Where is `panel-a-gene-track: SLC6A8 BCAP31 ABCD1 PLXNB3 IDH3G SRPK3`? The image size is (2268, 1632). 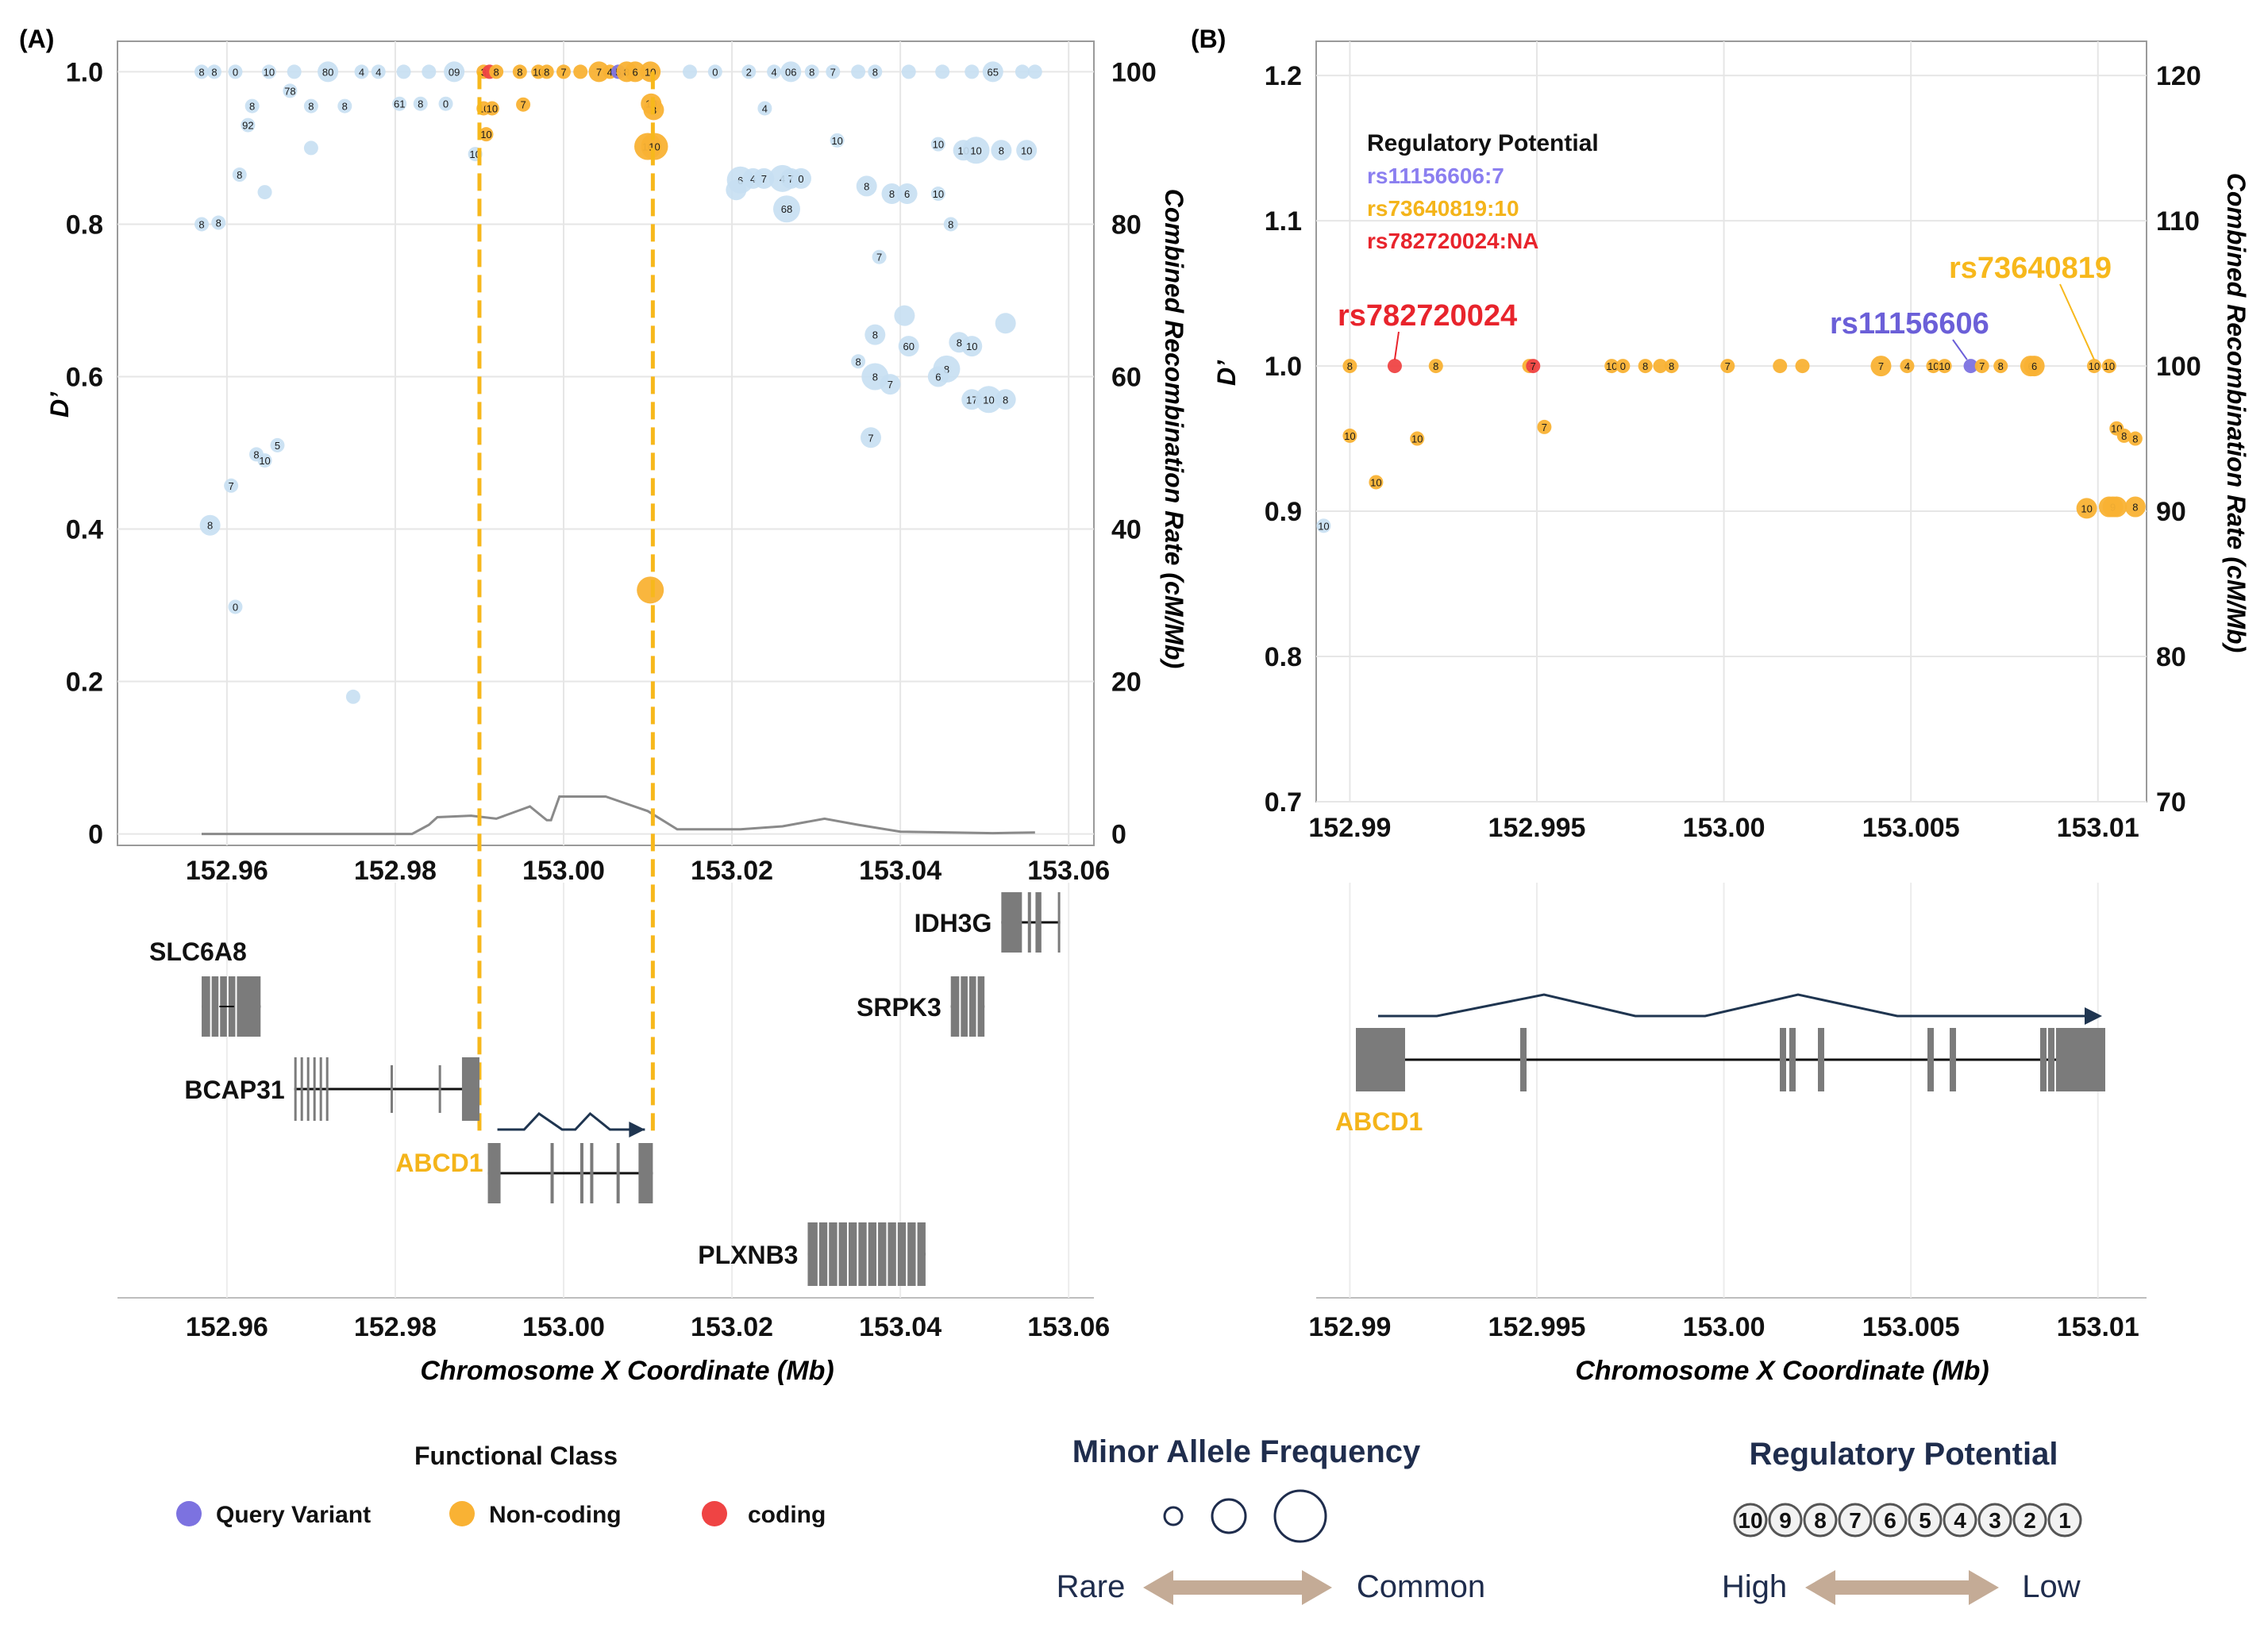 panel-a-gene-track: SLC6A8 BCAP31 ABCD1 PLXNB3 IDH3G SRPK3 is located at coordinates (605, 1089).